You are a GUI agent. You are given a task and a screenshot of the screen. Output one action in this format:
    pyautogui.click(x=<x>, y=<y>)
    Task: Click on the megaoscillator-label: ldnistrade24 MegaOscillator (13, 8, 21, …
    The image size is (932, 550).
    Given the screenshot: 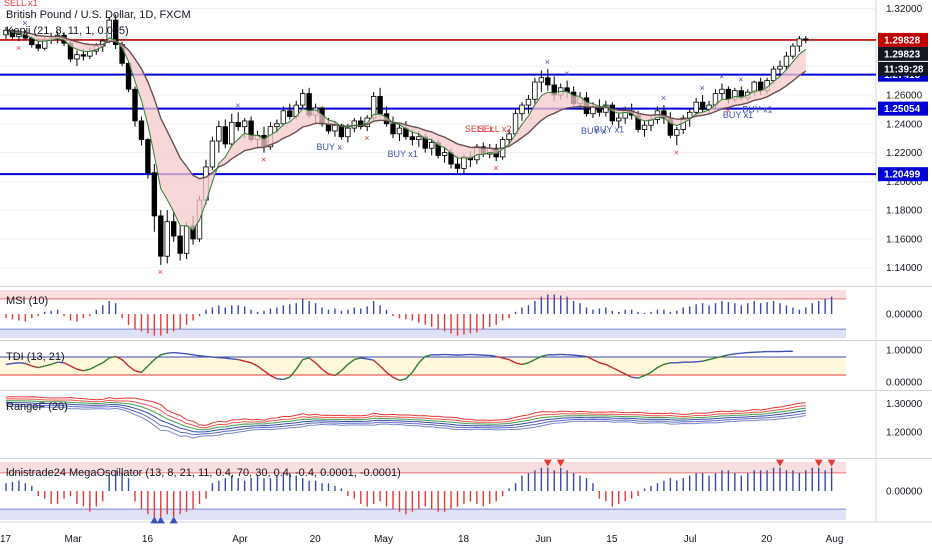 What is the action you would take?
    pyautogui.click(x=203, y=473)
    